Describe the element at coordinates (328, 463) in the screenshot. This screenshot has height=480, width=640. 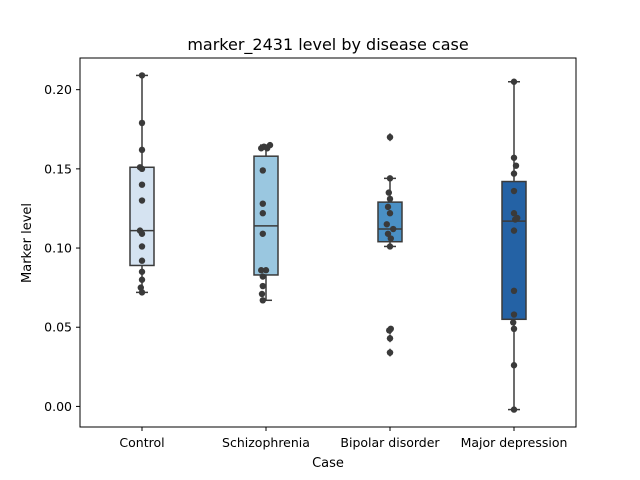
I see `x-axis-label: Case` at that location.